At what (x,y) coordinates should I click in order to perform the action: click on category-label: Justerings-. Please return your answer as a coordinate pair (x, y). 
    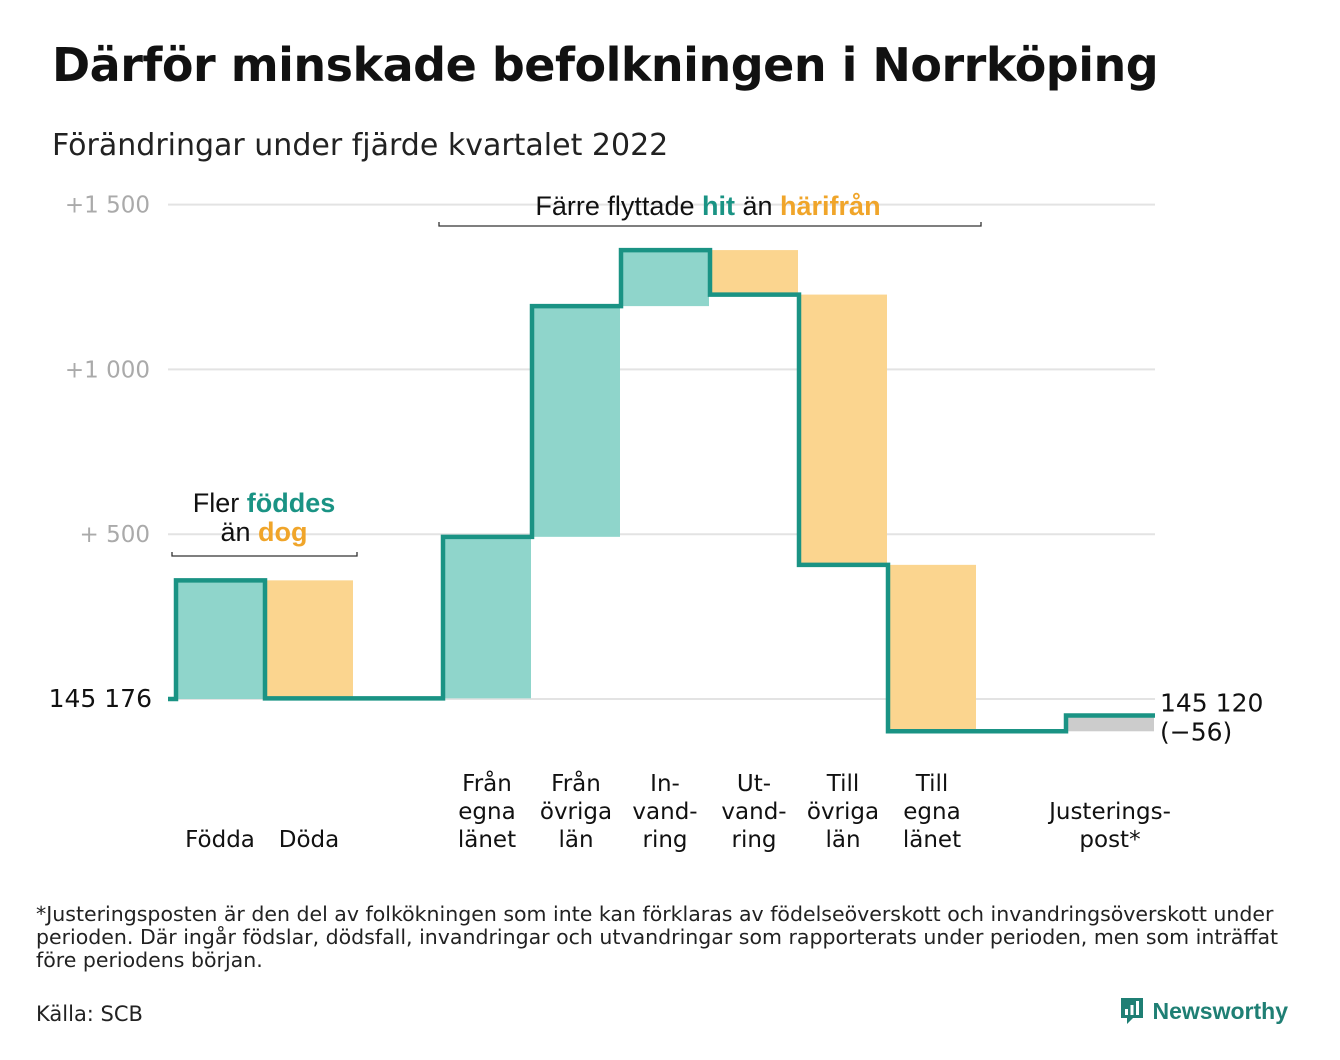
    Looking at the image, I should click on (1109, 812).